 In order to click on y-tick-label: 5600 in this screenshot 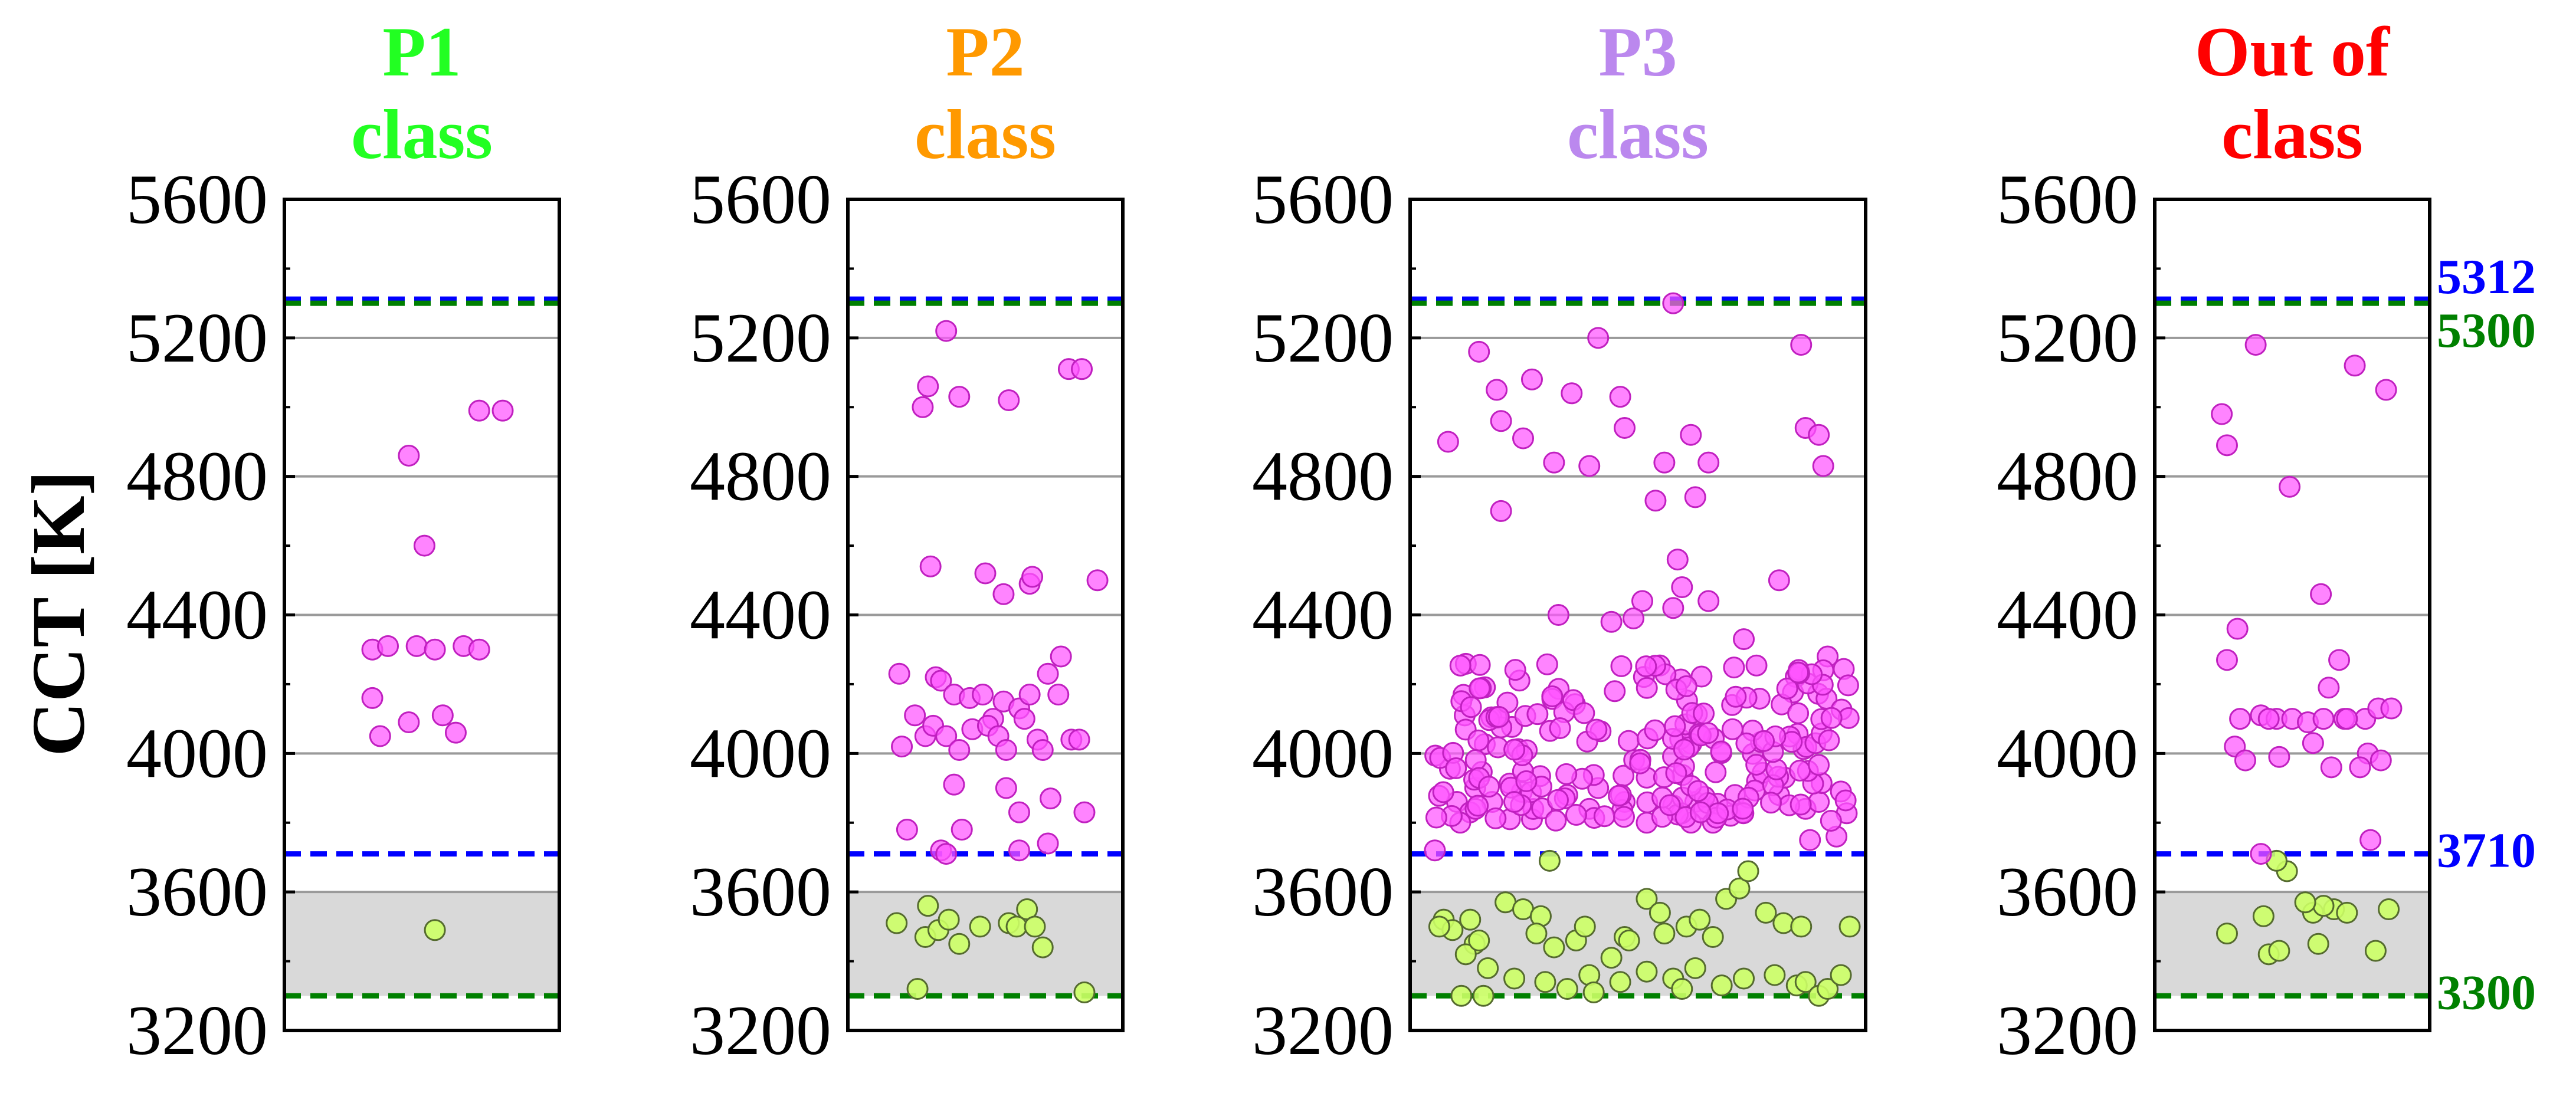, I will do `click(197, 199)`.